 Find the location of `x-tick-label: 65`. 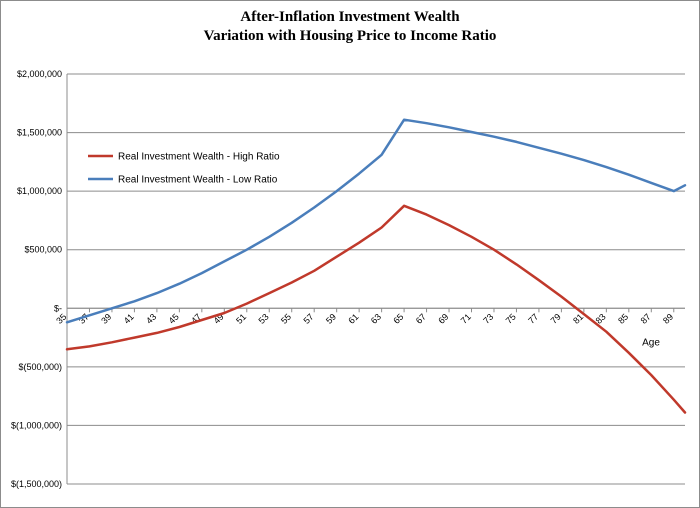

x-tick-label: 65 is located at coordinates (398, 319).